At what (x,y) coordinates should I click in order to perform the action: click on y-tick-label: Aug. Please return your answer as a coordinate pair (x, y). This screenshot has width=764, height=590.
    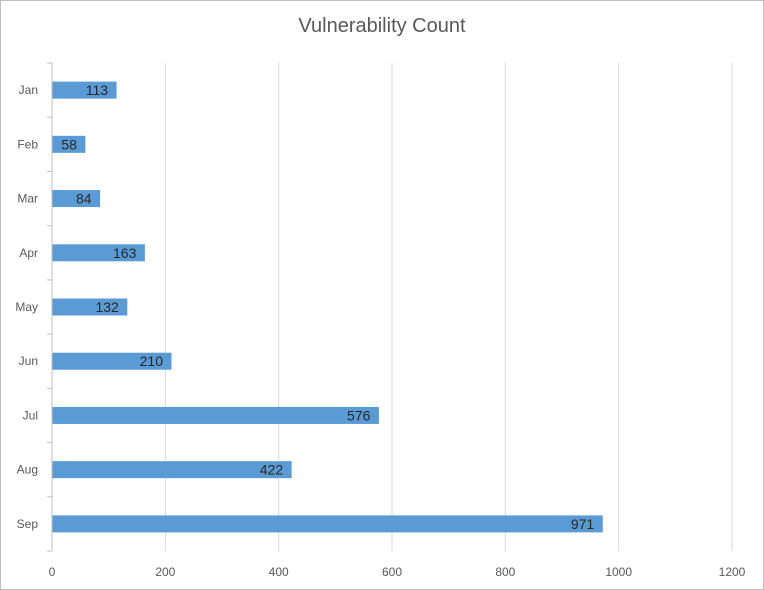
    Looking at the image, I should click on (27, 470).